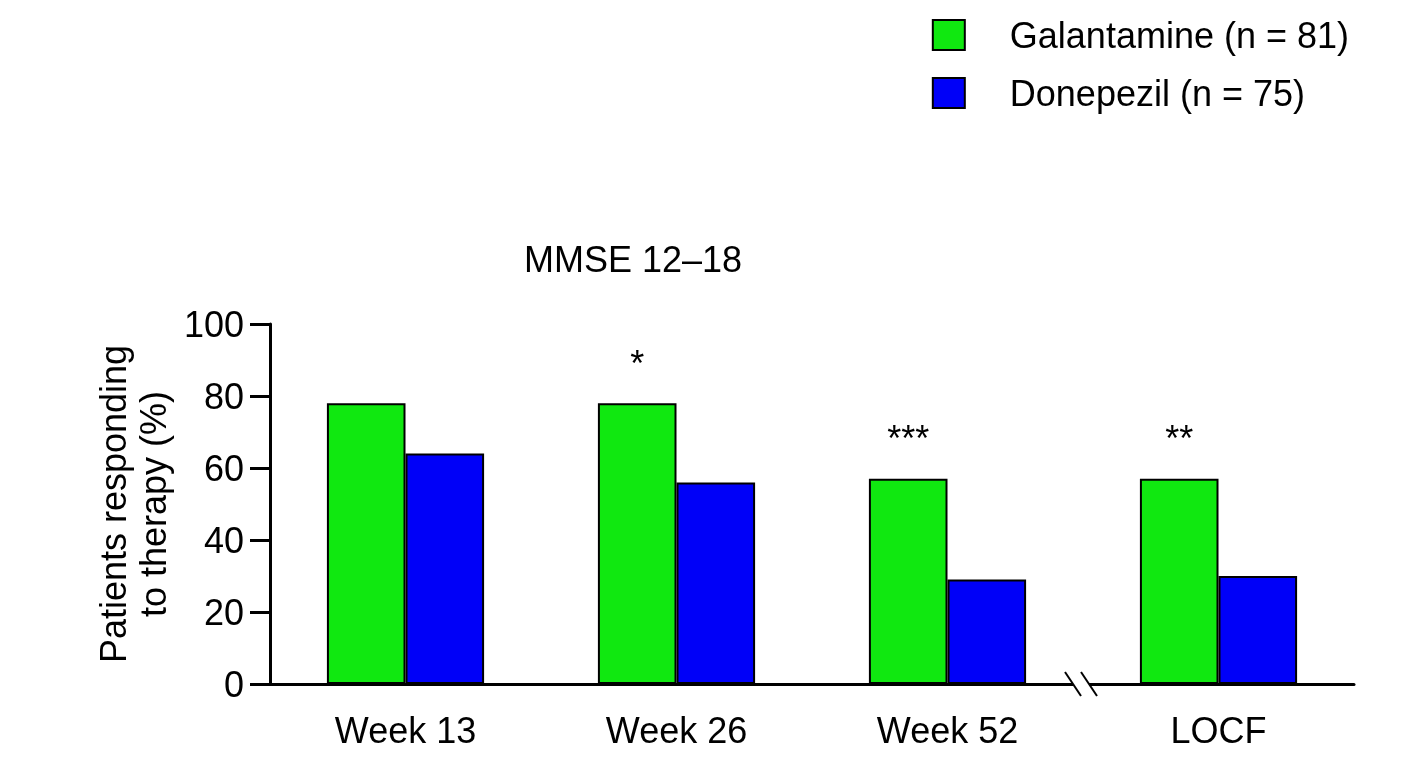 The height and width of the screenshot is (779, 1402). Describe the element at coordinates (223, 540) in the screenshot. I see `y-tick-label: 40` at that location.